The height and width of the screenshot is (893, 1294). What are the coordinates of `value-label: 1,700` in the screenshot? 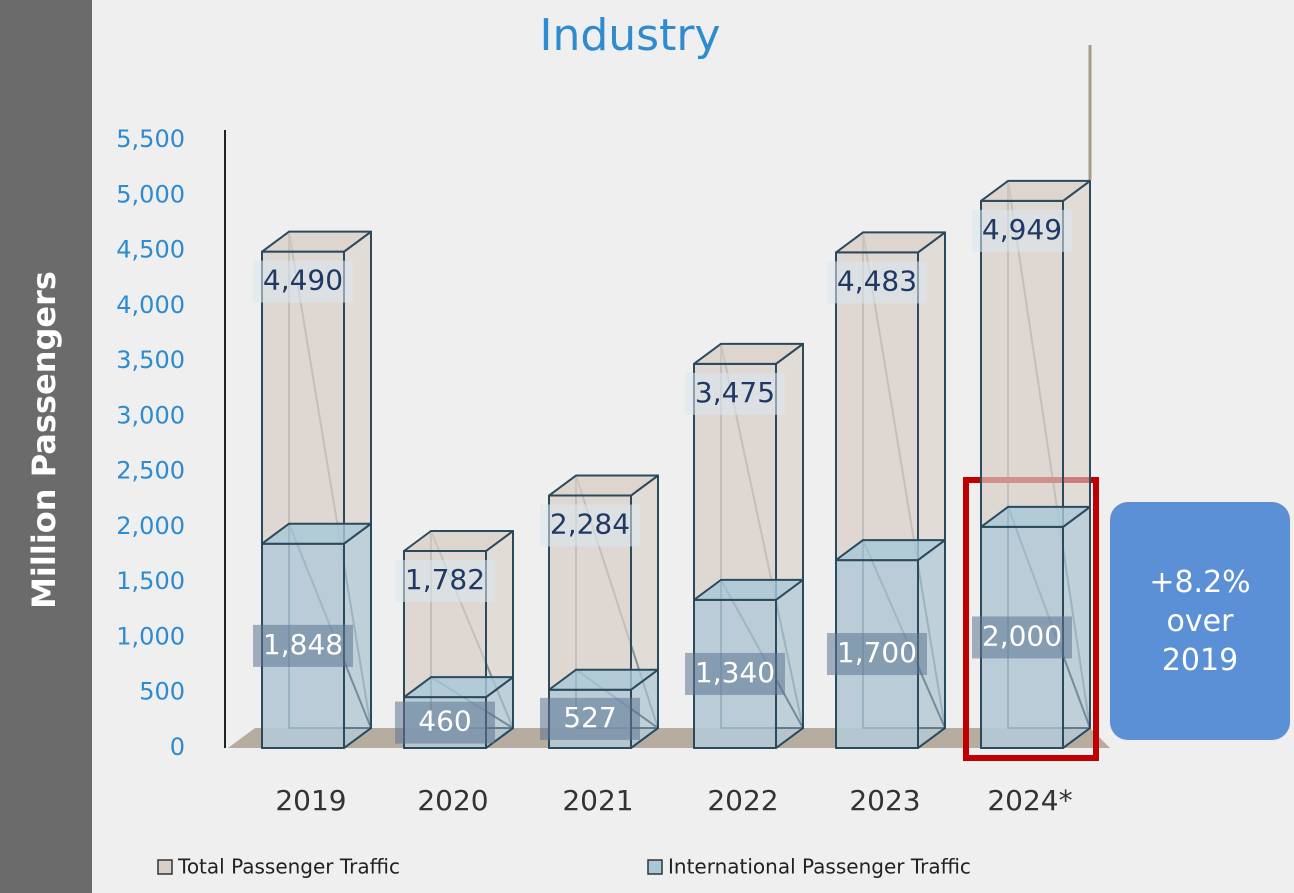 It's located at (877, 652).